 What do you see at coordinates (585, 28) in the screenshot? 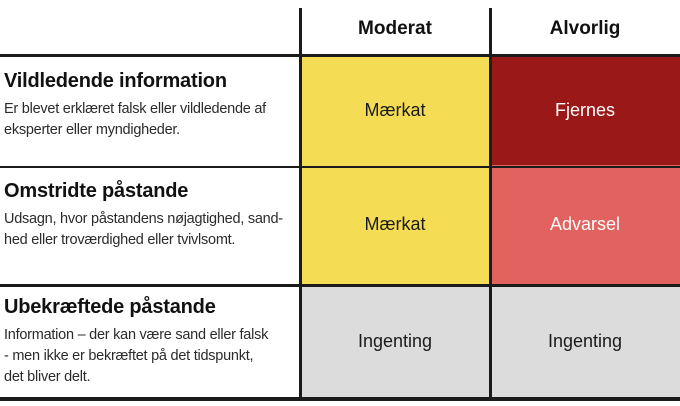
I see `column-header-alvorlig: Alvorlig` at bounding box center [585, 28].